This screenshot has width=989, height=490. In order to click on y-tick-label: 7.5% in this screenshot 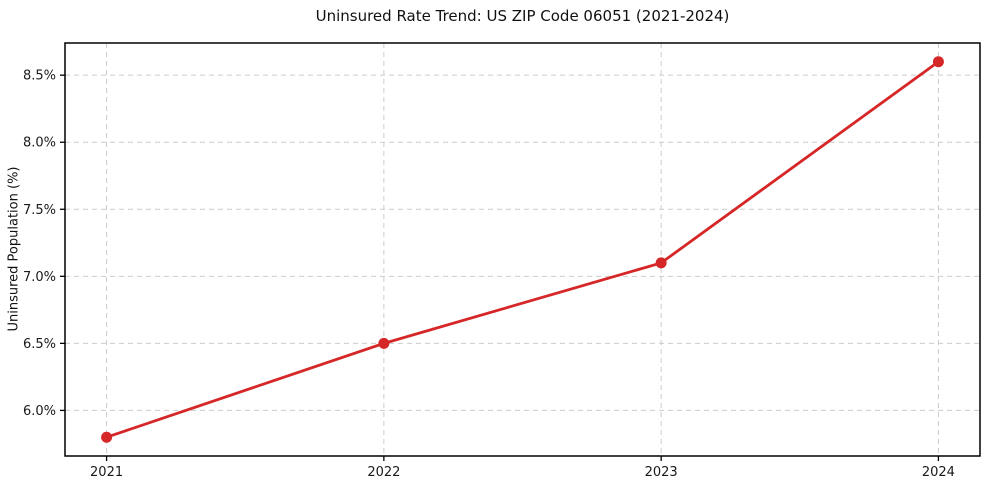, I will do `click(39, 210)`.